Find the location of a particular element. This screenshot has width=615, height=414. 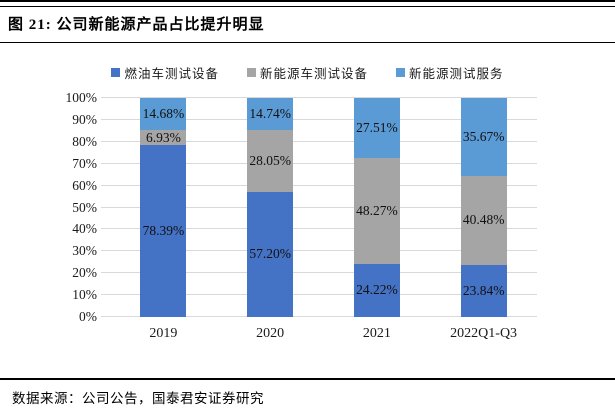

legend-label: 燃油车测试设备 is located at coordinates (171, 74).